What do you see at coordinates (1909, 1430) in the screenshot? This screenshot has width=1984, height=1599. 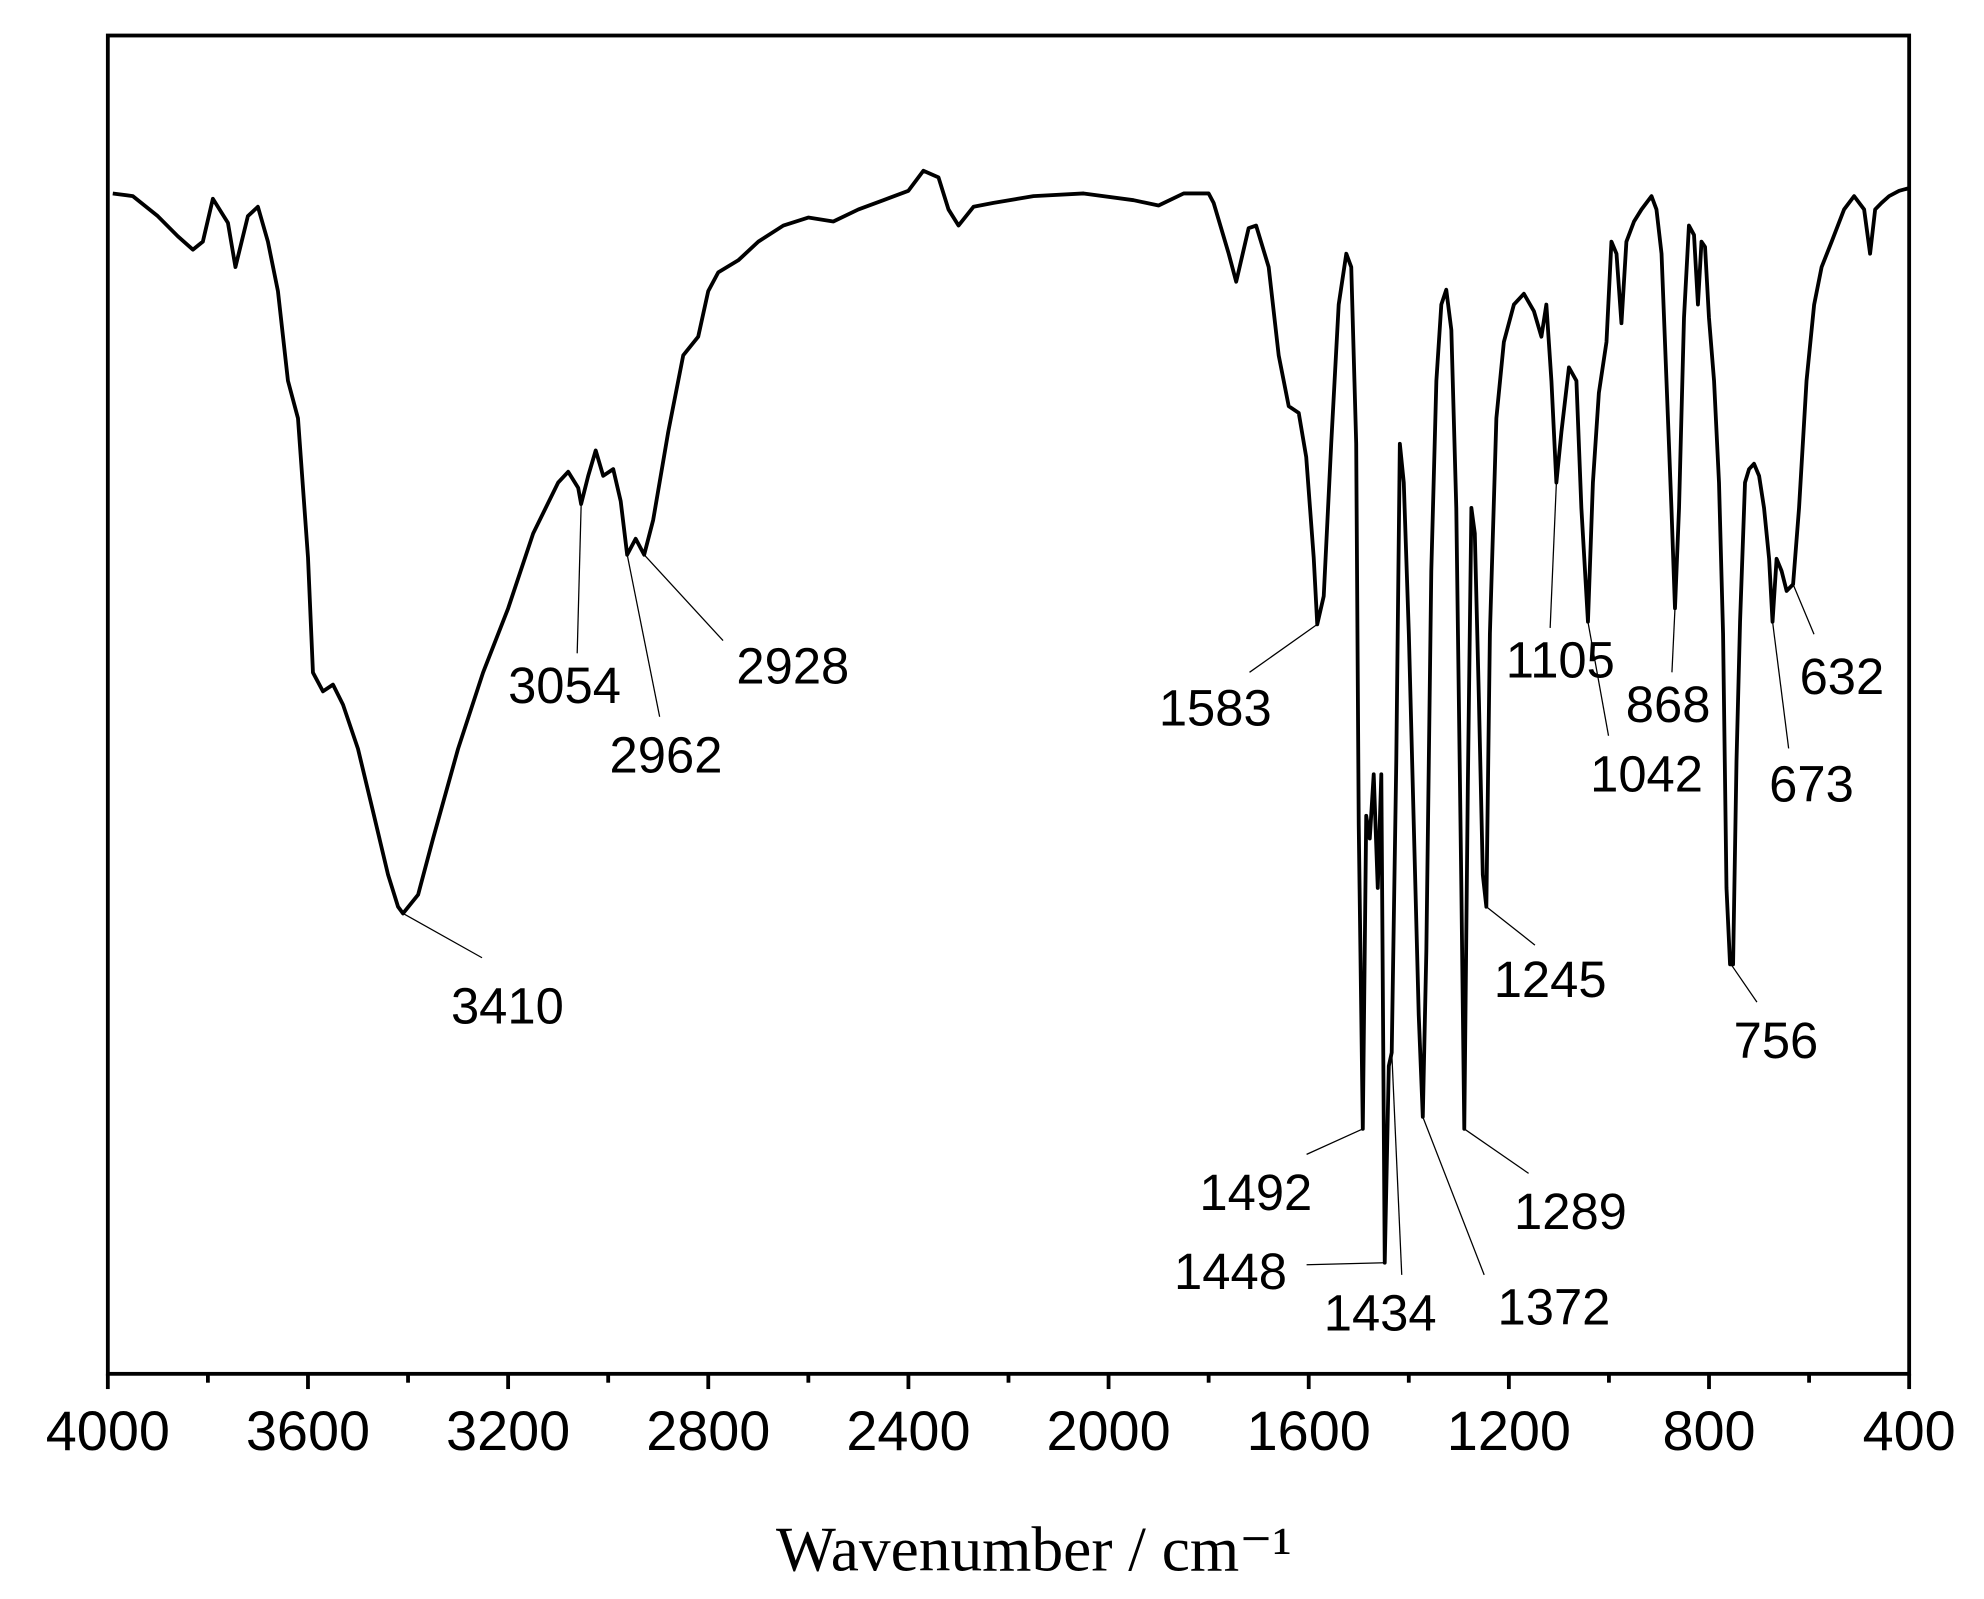 I see `x-tick-label: 400` at bounding box center [1909, 1430].